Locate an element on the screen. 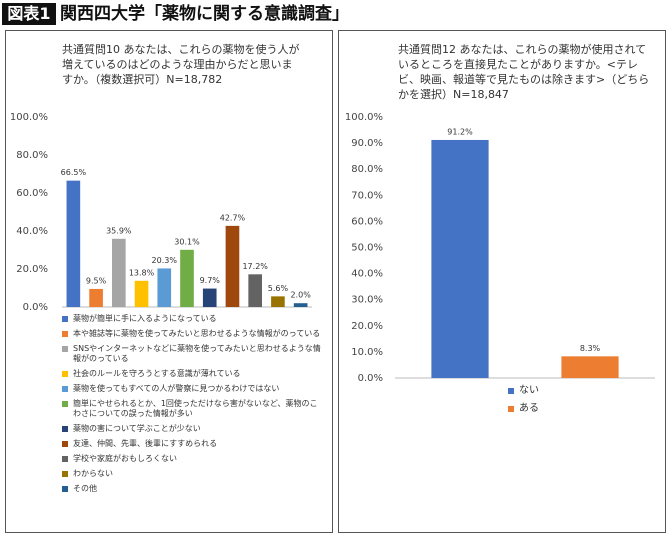 The height and width of the screenshot is (535, 670). value-label: 35.9% is located at coordinates (119, 230).